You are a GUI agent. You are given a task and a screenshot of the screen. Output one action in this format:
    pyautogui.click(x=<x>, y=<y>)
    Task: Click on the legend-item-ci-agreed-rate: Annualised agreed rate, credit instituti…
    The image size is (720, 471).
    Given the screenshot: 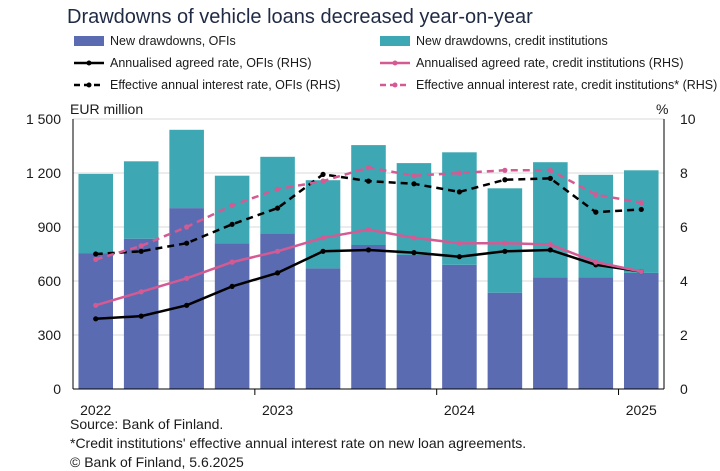 What is the action you would take?
    pyautogui.click(x=532, y=63)
    